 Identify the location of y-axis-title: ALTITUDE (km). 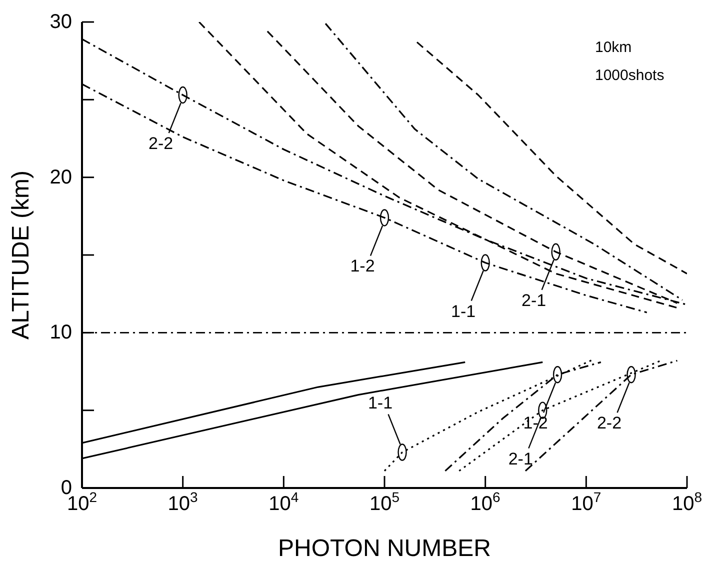
(21, 255).